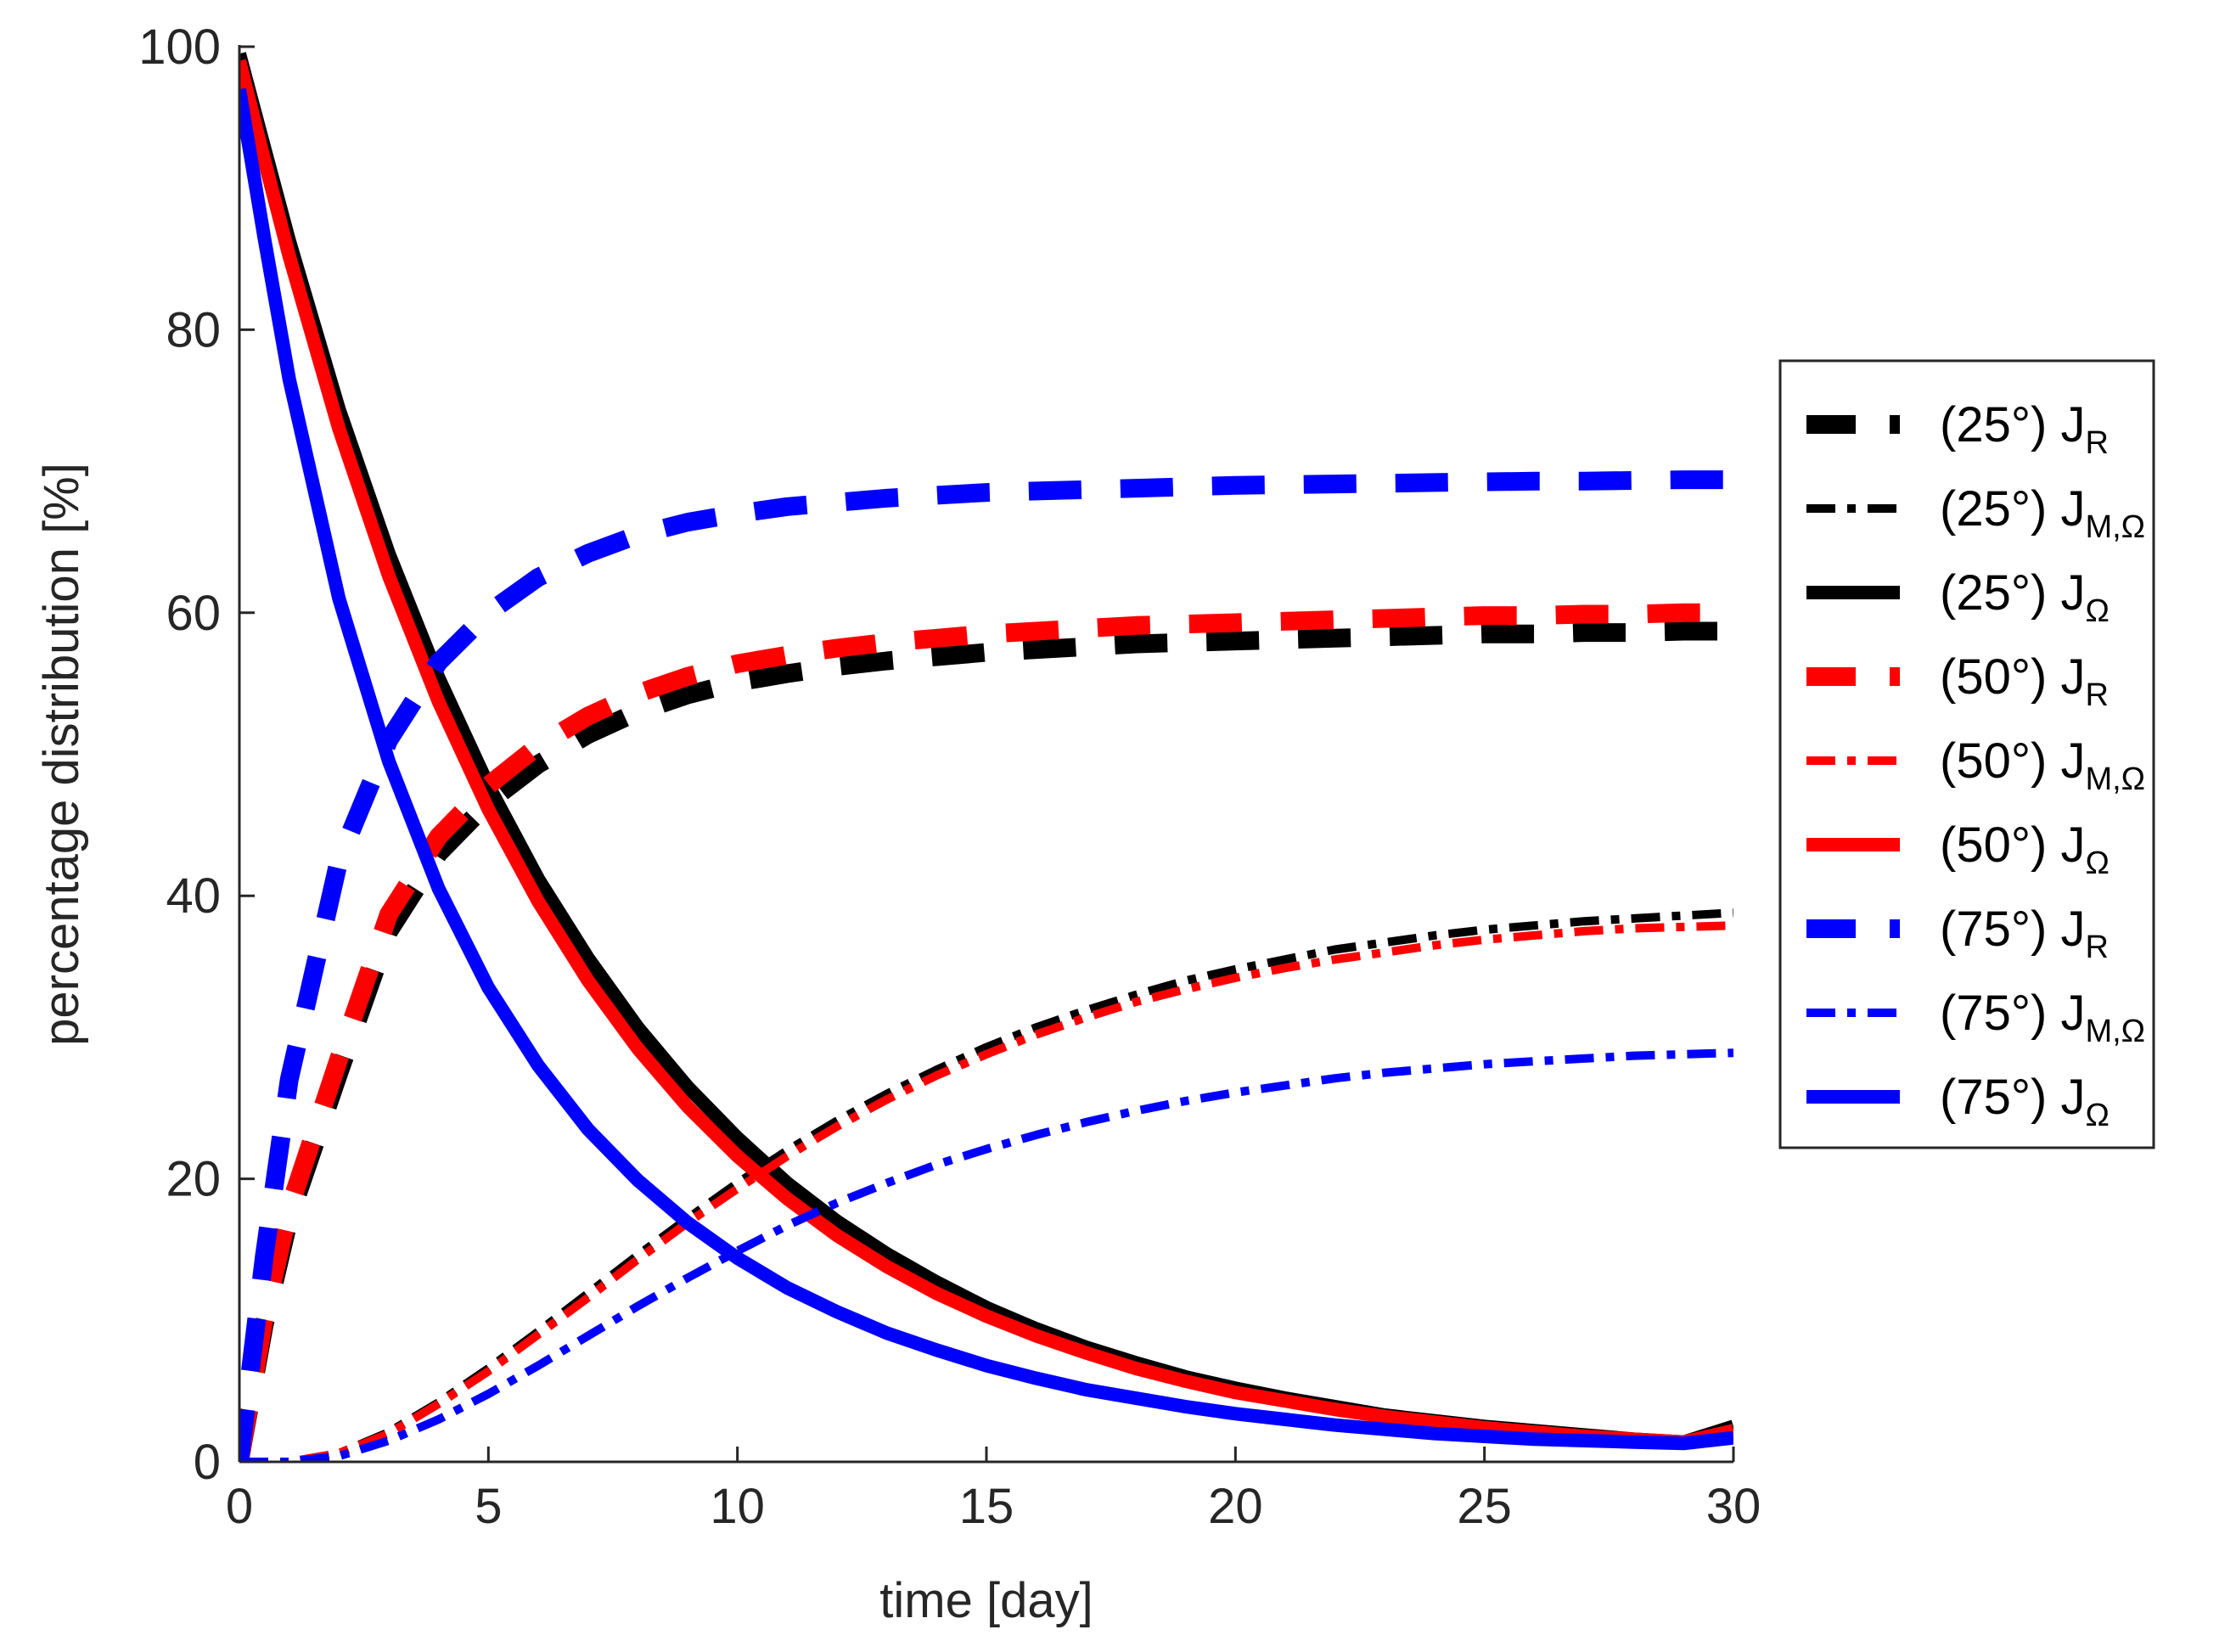 The height and width of the screenshot is (1652, 2236). What do you see at coordinates (1235, 1506) in the screenshot?
I see `x-tick-label: 20` at bounding box center [1235, 1506].